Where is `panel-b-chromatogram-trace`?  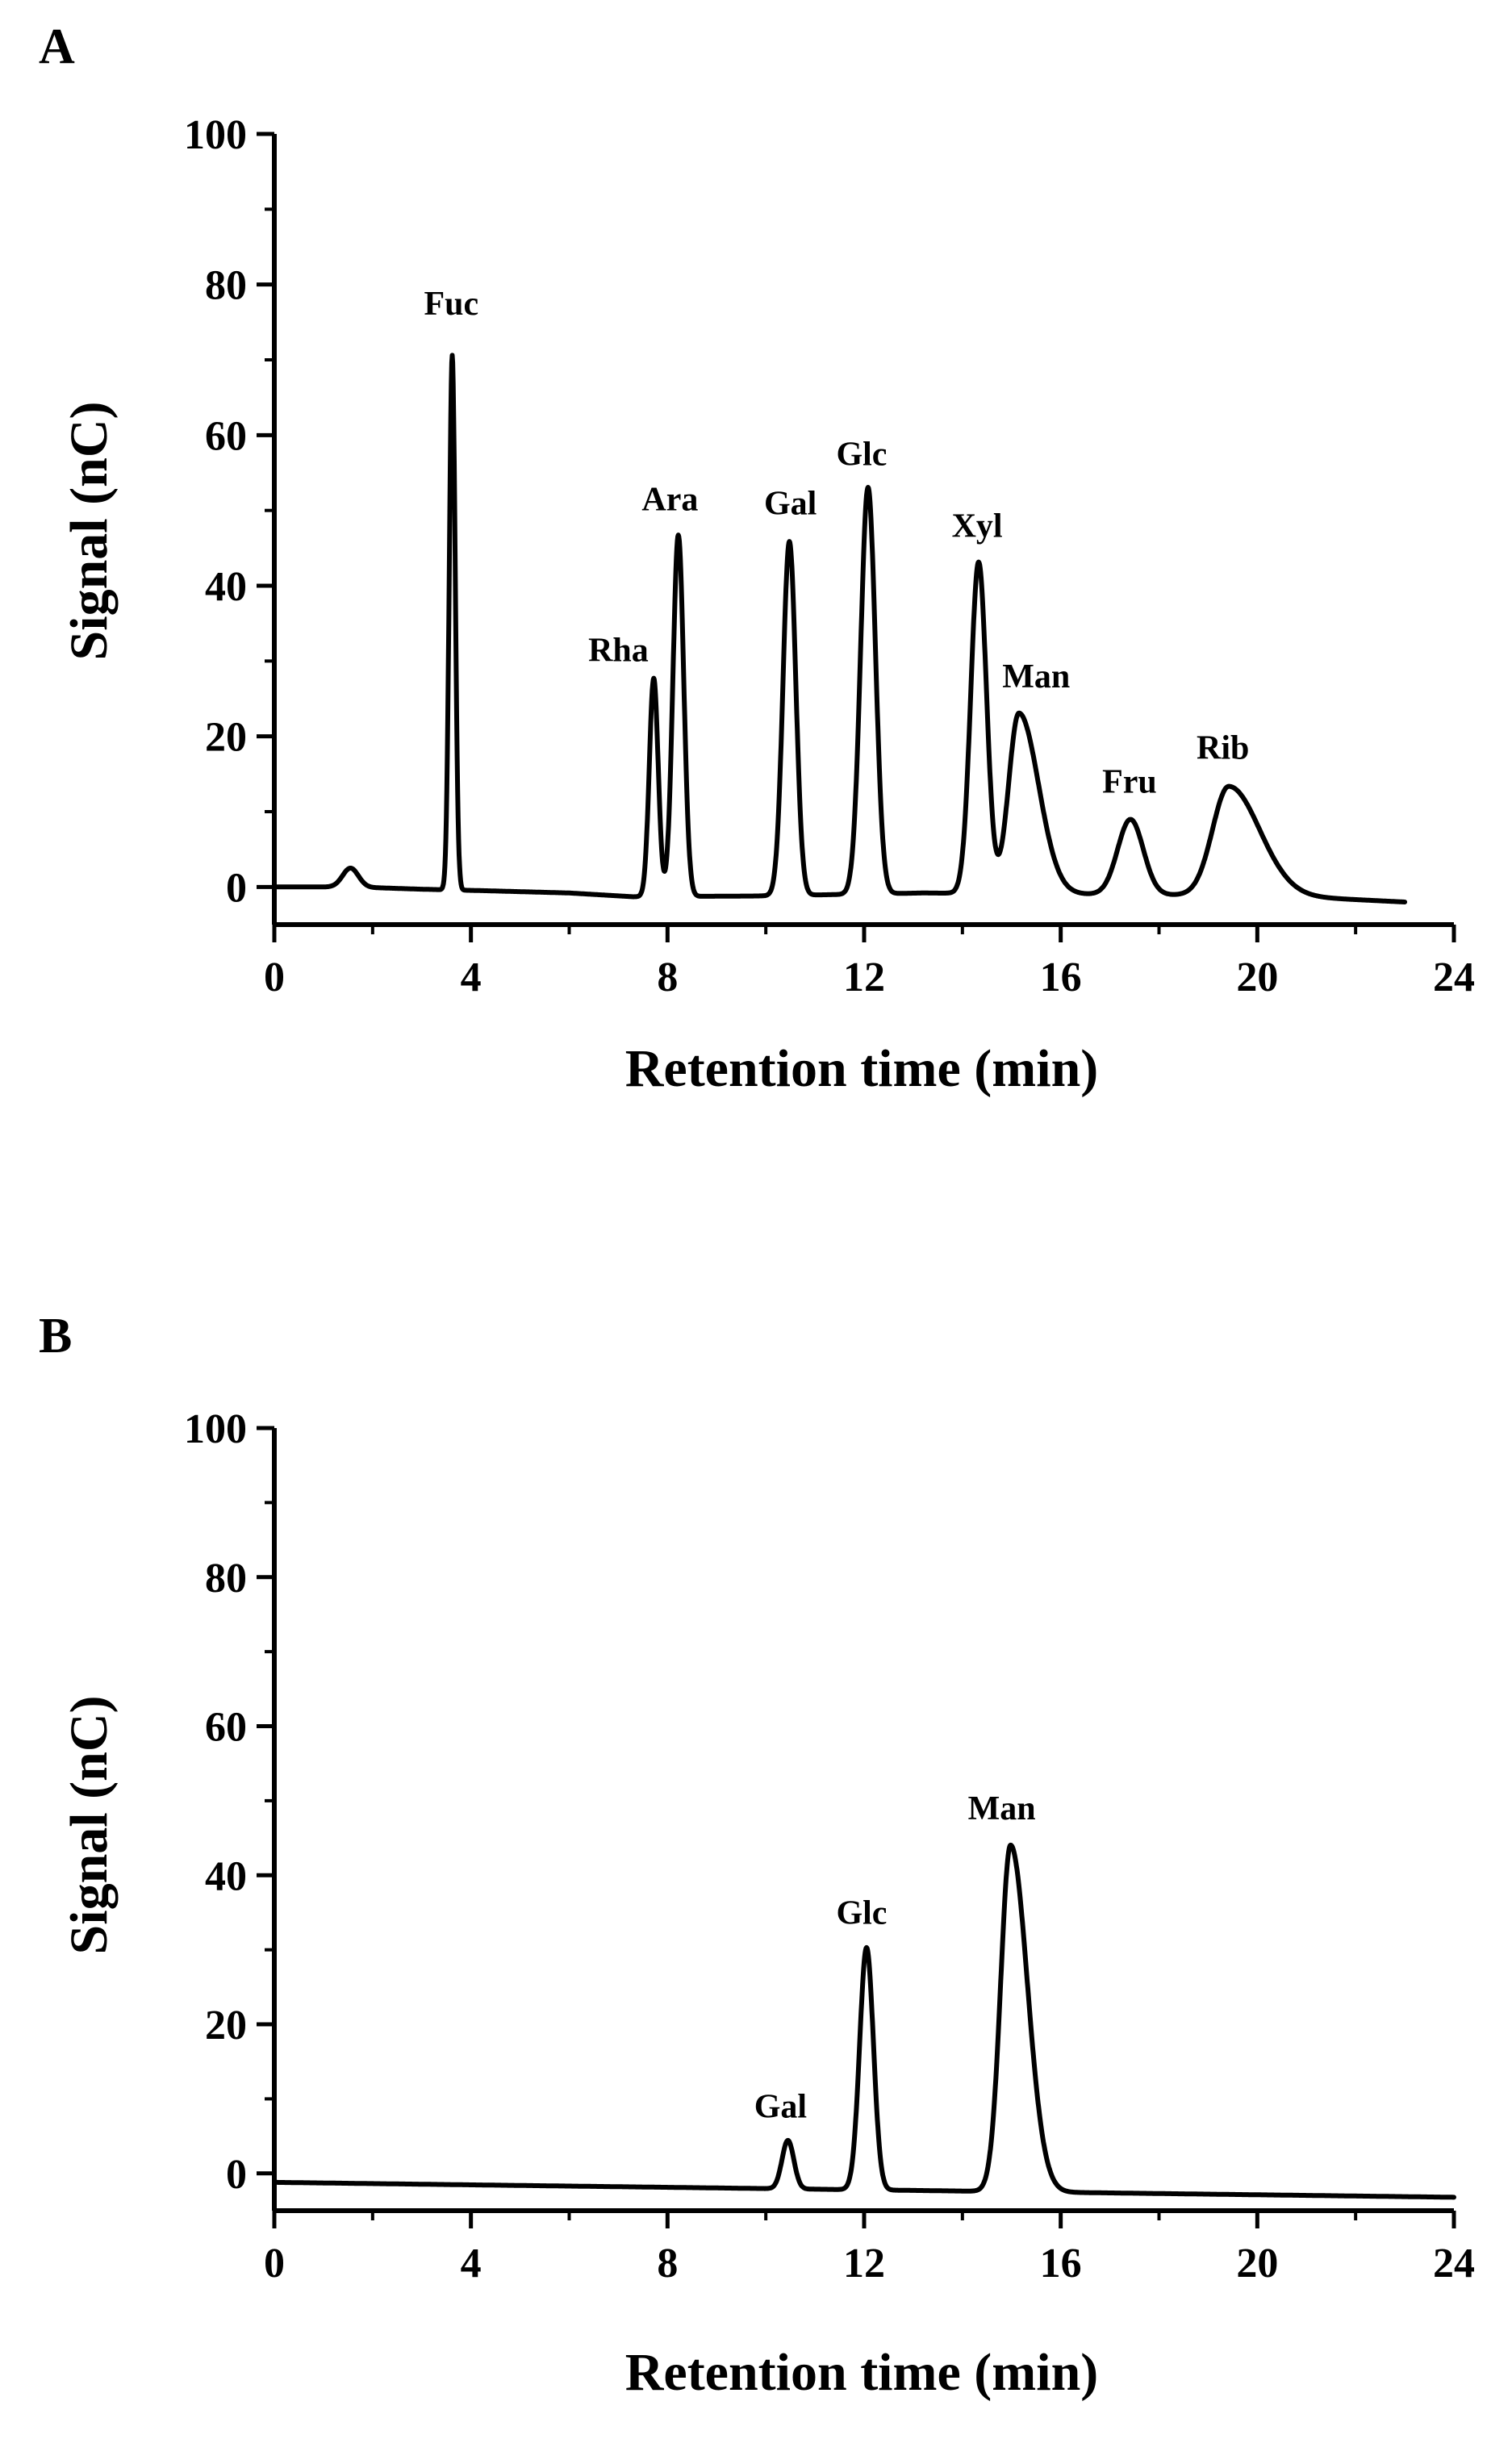
panel-b-chromatogram-trace is located at coordinates (864, 2021).